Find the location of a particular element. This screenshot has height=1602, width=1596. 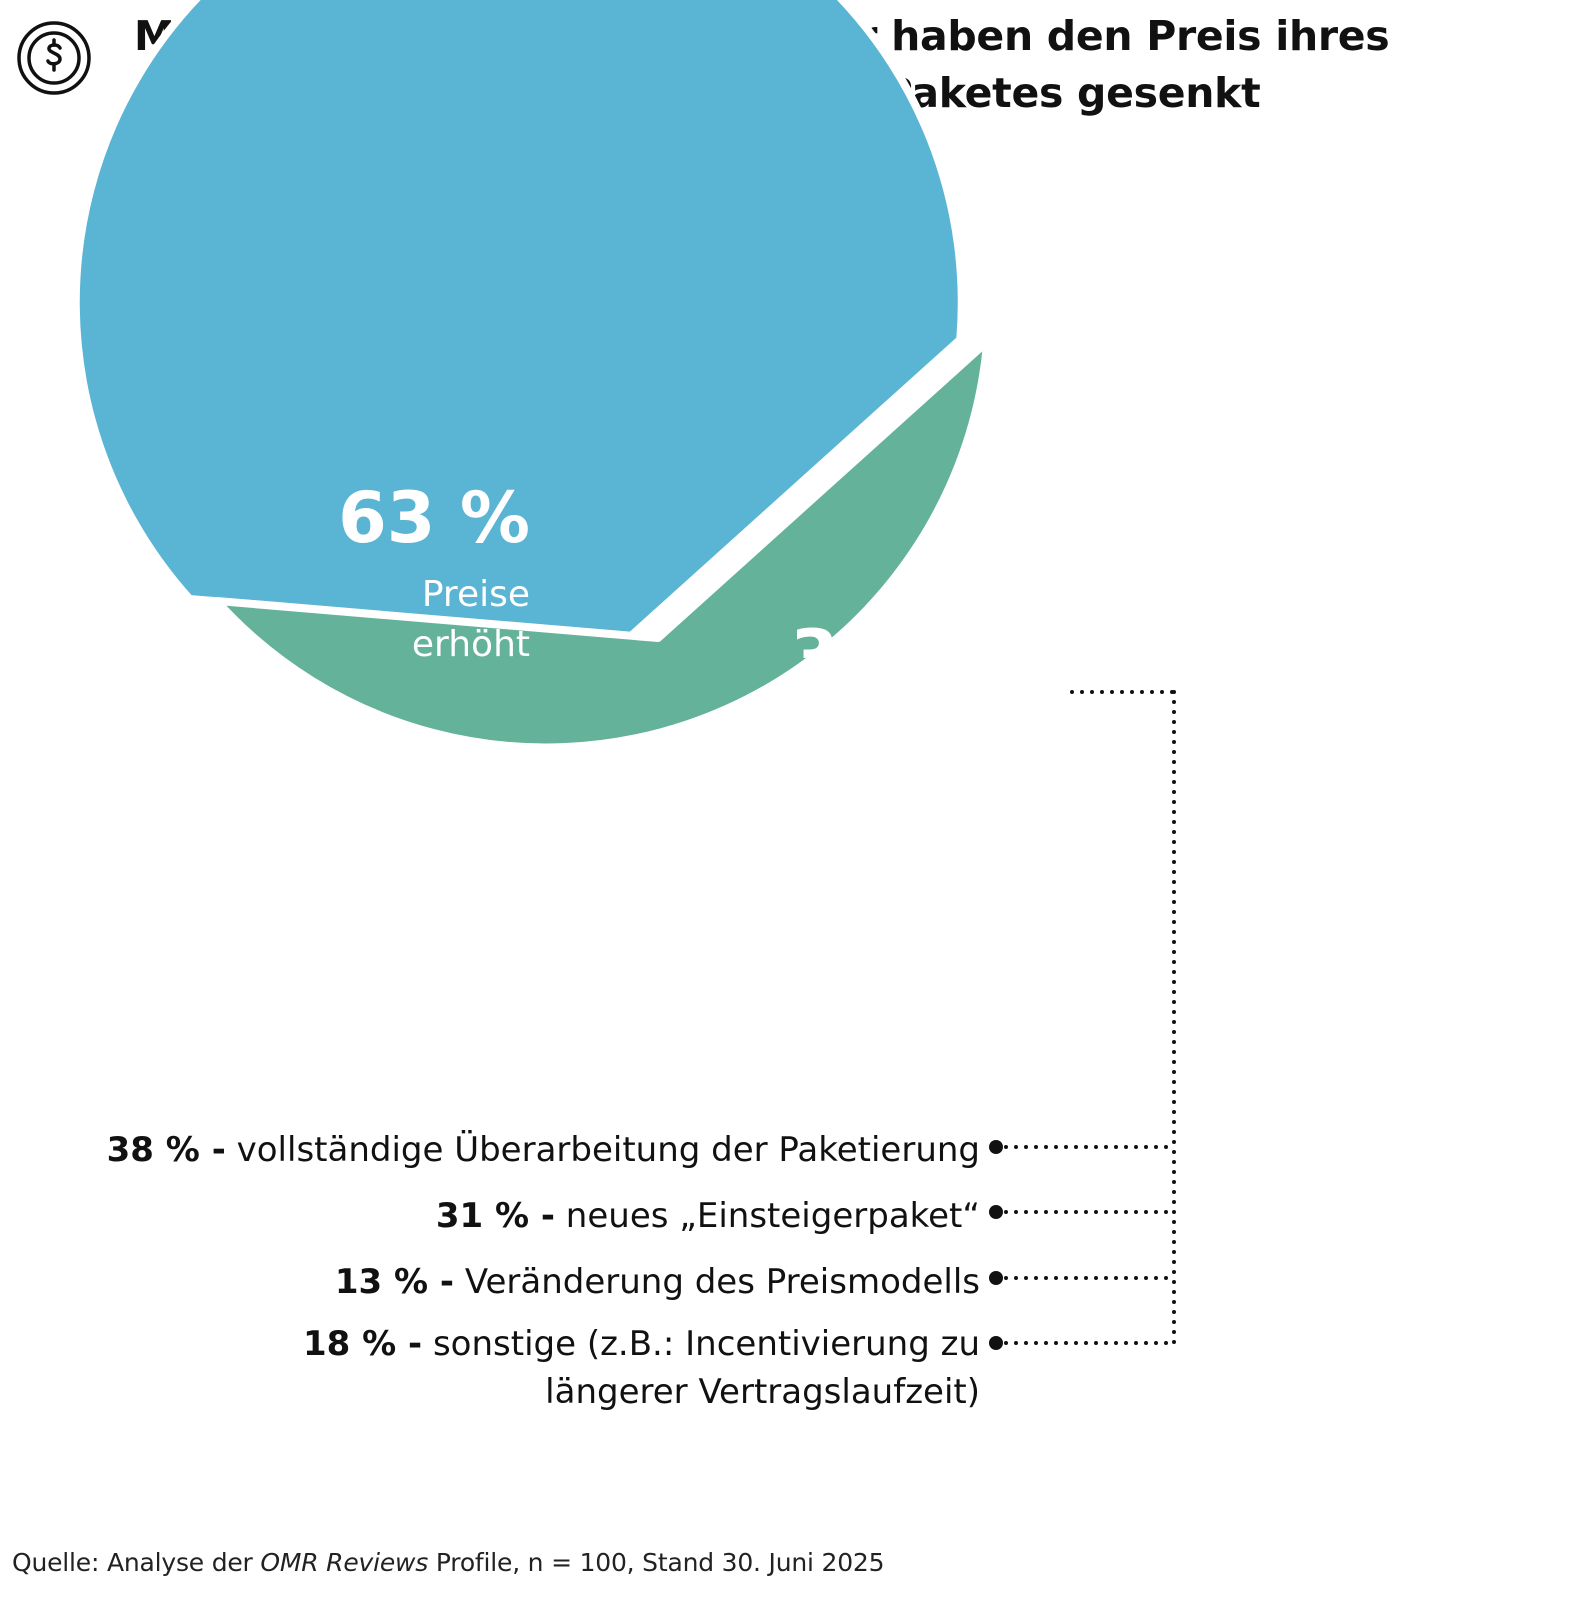

source-italic: OMR Reviews is located at coordinates (344, 1562).